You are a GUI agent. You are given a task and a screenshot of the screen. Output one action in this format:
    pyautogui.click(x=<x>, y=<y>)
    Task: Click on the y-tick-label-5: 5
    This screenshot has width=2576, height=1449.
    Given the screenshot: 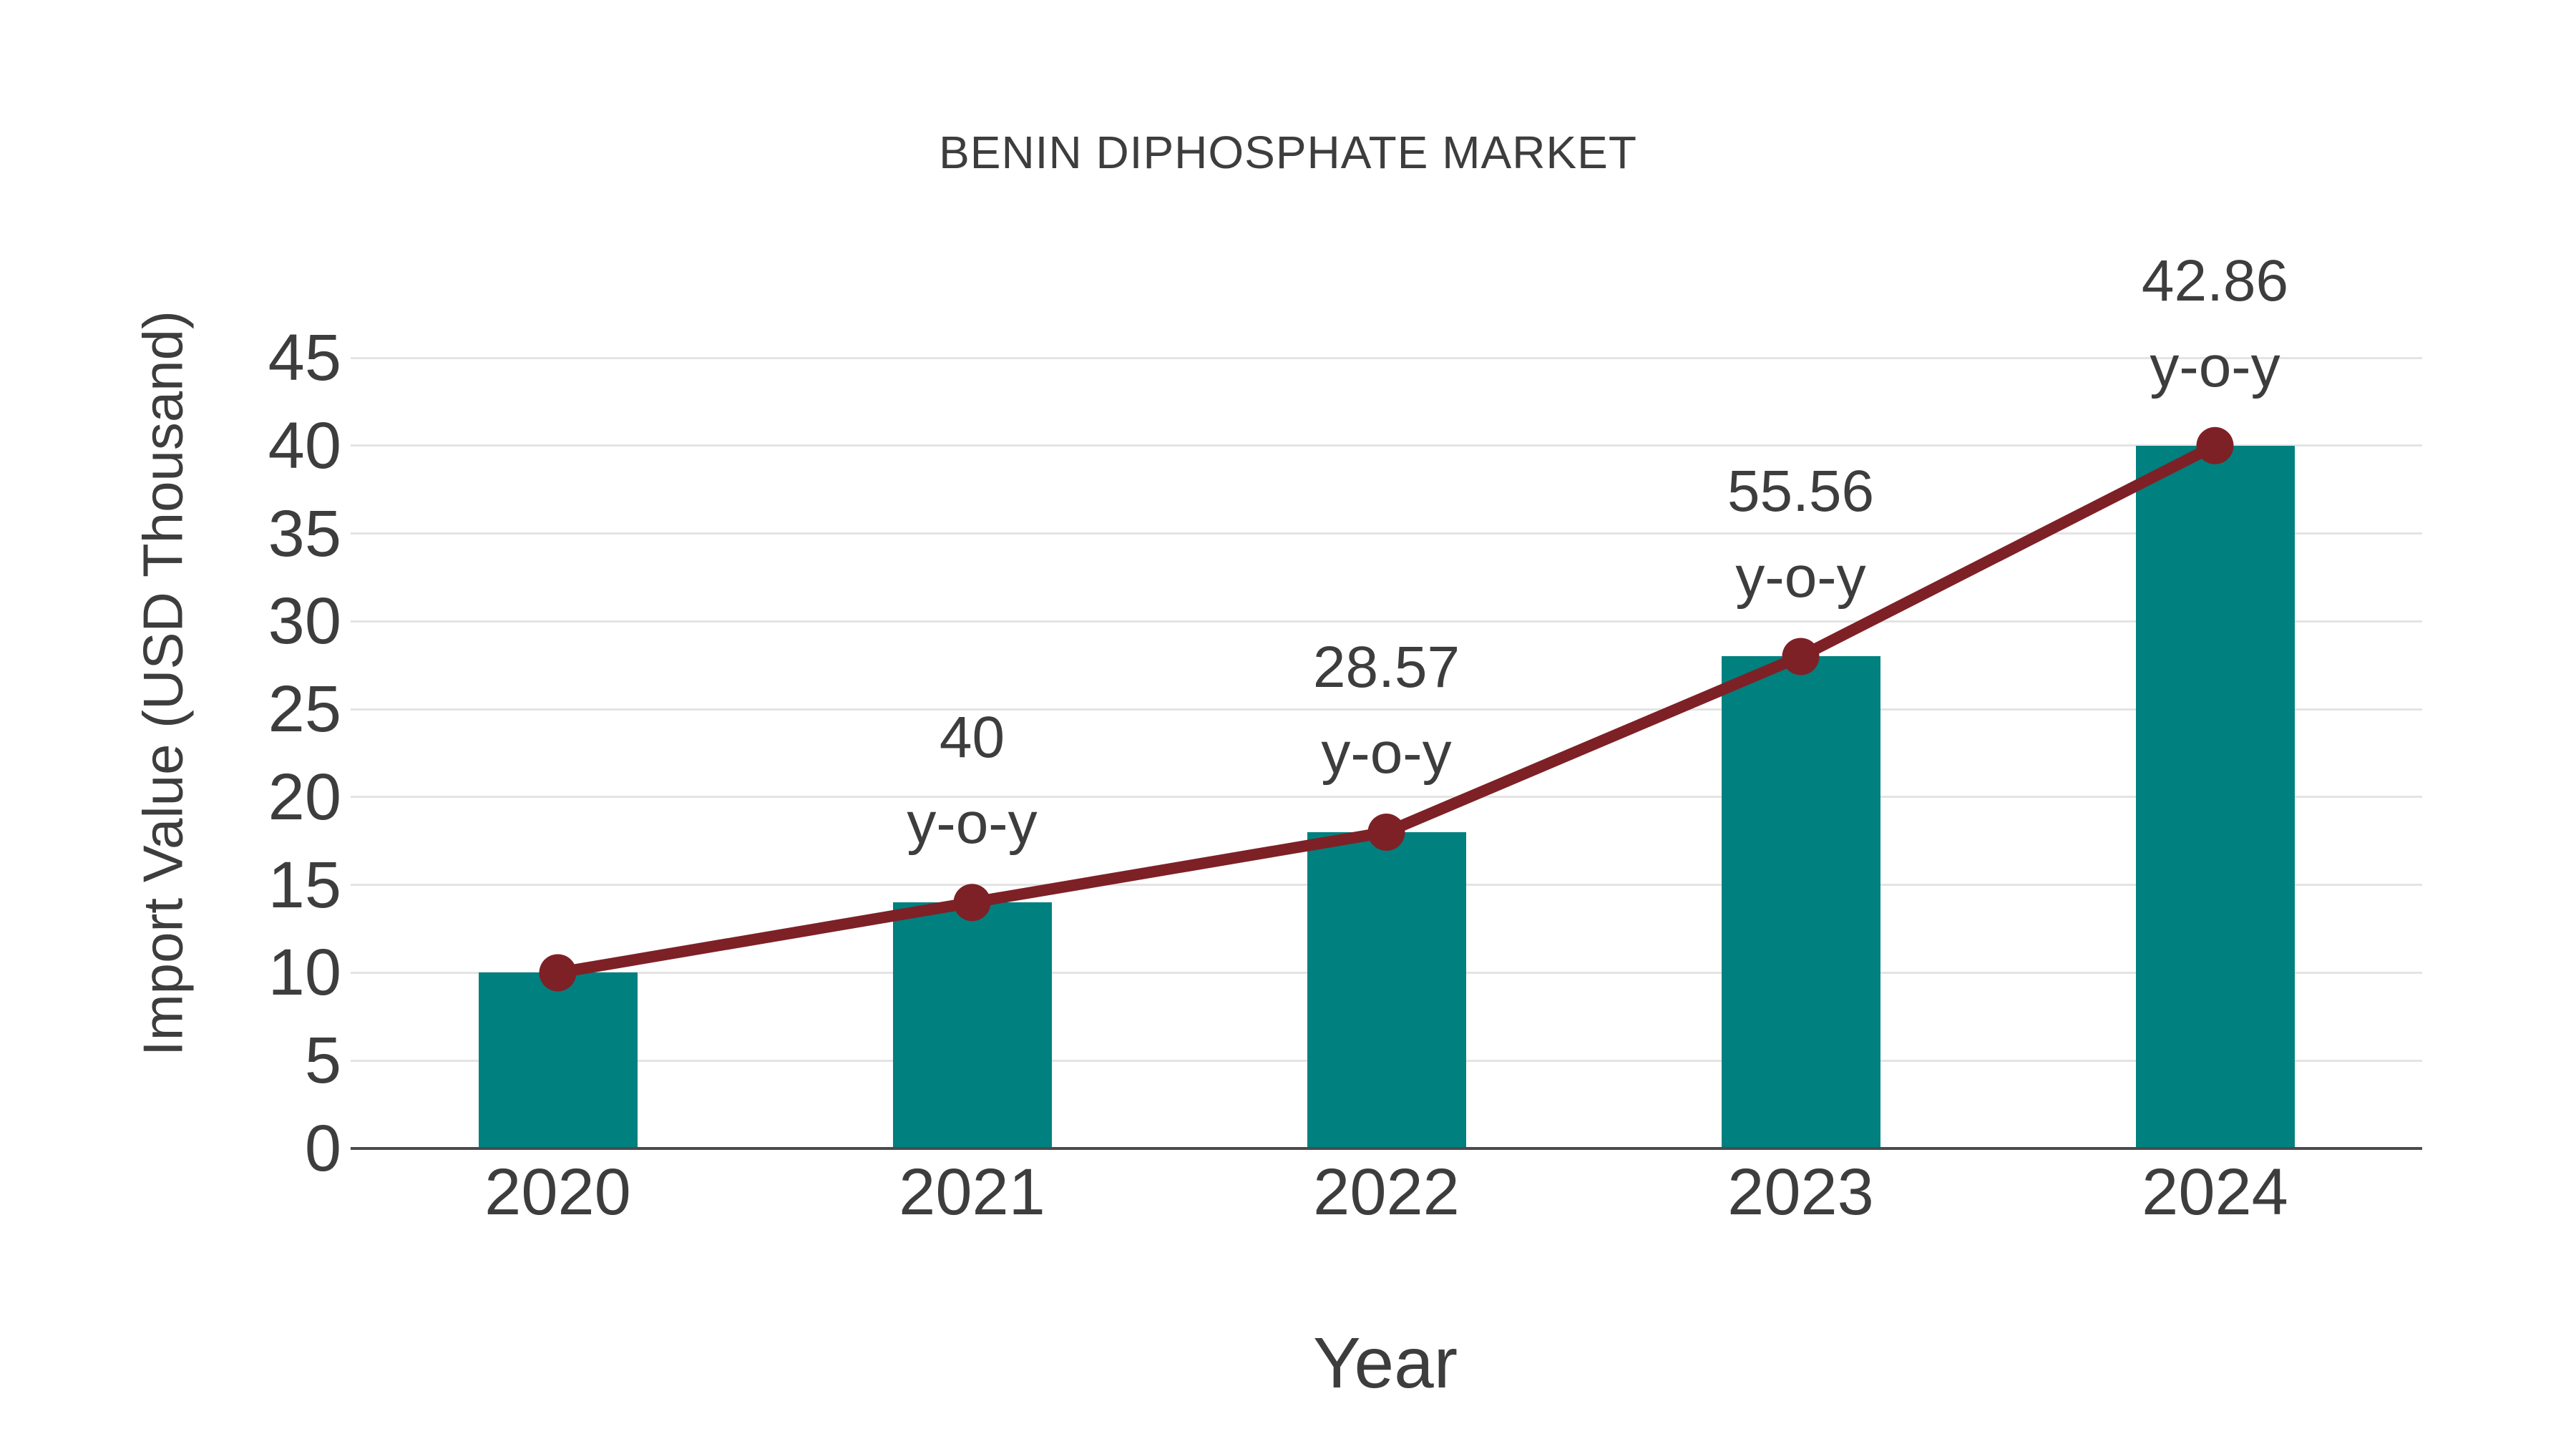 What is the action you would take?
    pyautogui.click(x=322, y=1061)
    